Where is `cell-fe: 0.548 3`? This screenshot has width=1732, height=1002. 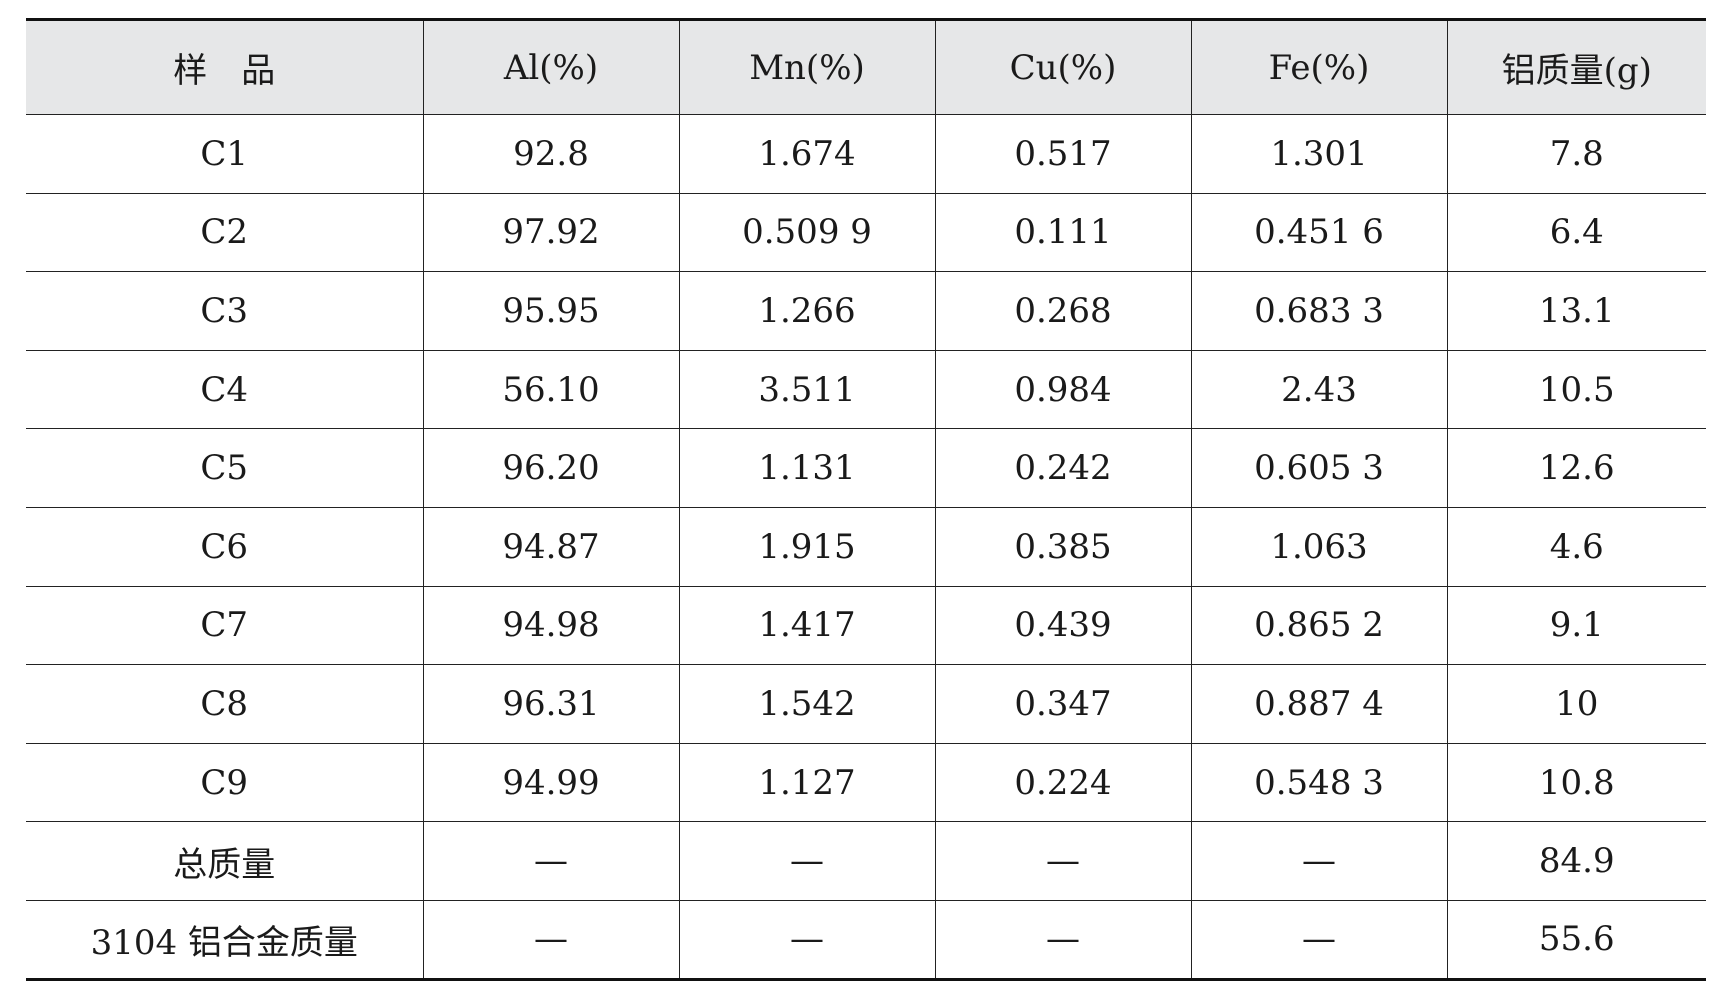 cell-fe: 0.548 3 is located at coordinates (1318, 783).